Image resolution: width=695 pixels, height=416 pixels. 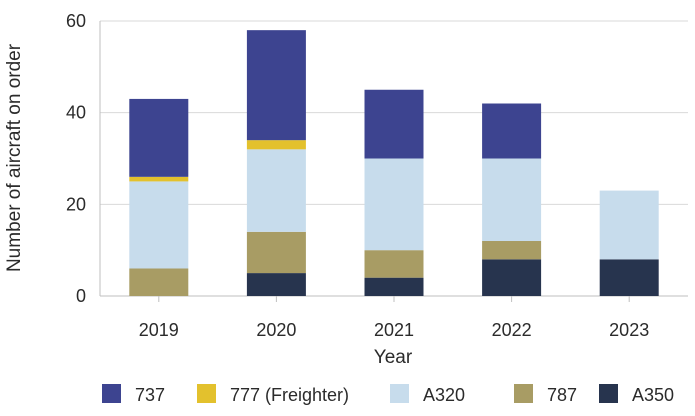 I want to click on y-tick-60: 60, so click(x=76, y=21).